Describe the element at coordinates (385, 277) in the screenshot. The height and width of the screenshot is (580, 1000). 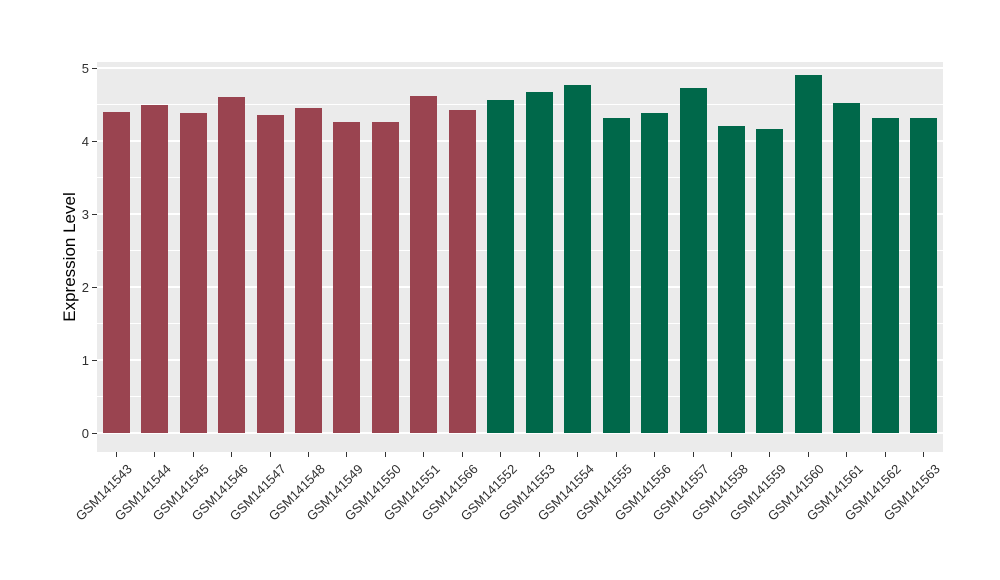
I see `bar-GSM141550` at that location.